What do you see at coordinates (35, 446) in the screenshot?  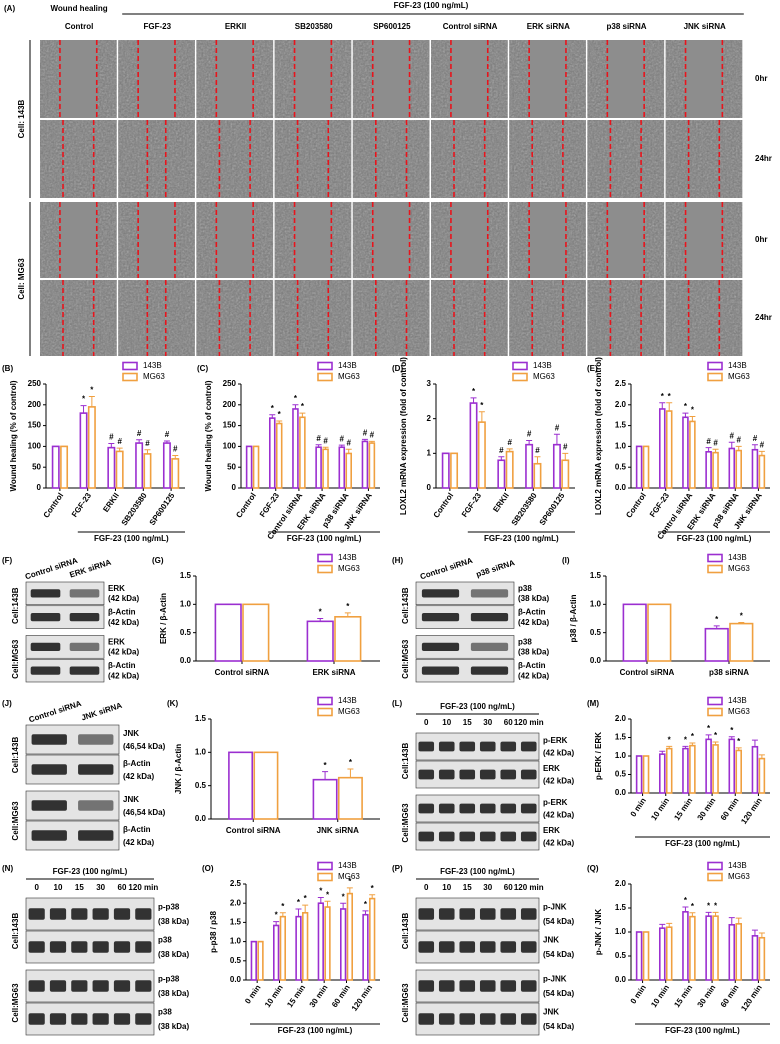 I see `y-tick-label: 100` at bounding box center [35, 446].